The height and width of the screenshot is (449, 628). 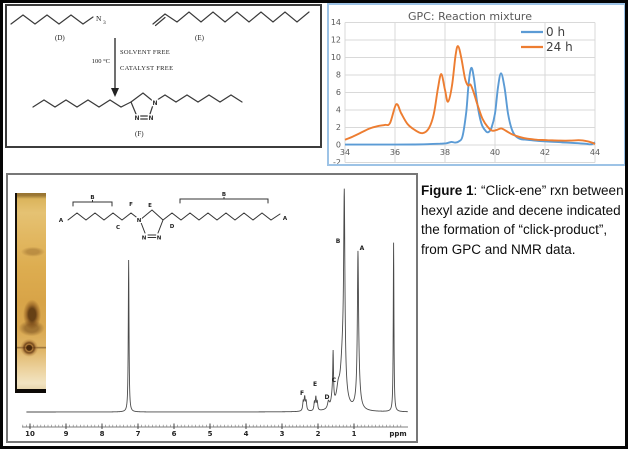 What do you see at coordinates (338, 127) in the screenshot?
I see `y-tick-label: 2` at bounding box center [338, 127].